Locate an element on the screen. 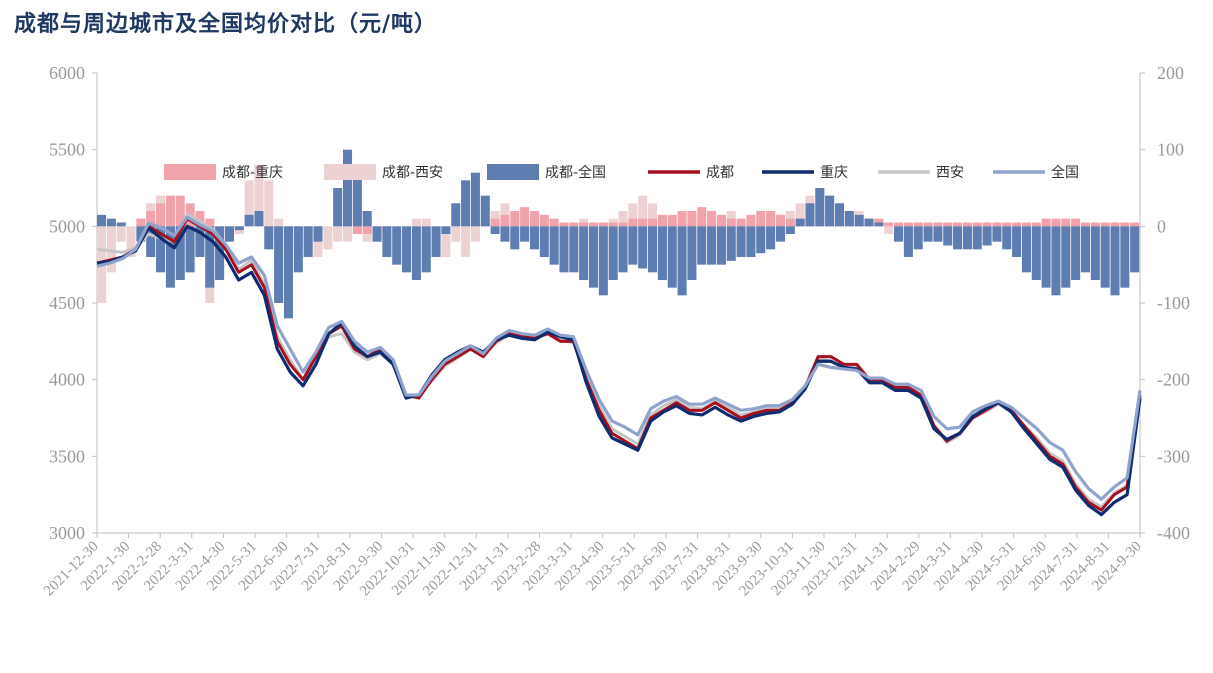 Image resolution: width=1213 pixels, height=673 pixels. y-left-tick-label: 3500 is located at coordinates (67, 456).